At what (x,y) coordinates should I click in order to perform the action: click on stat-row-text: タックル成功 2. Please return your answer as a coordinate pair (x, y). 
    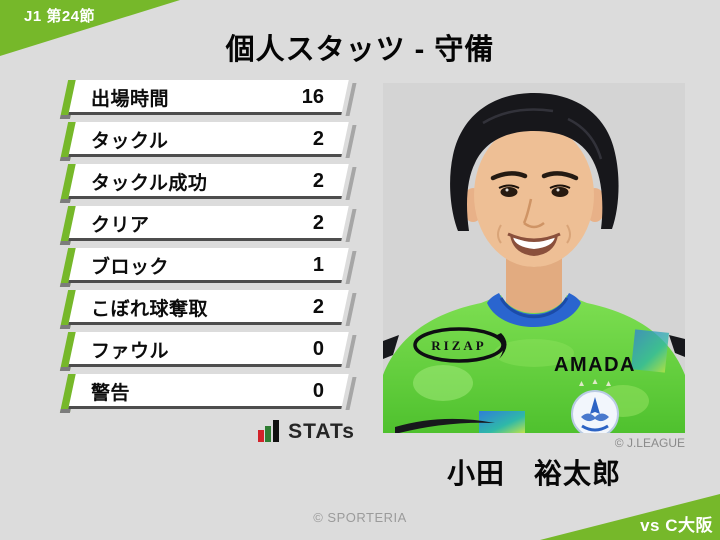
    Looking at the image, I should click on (207, 181).